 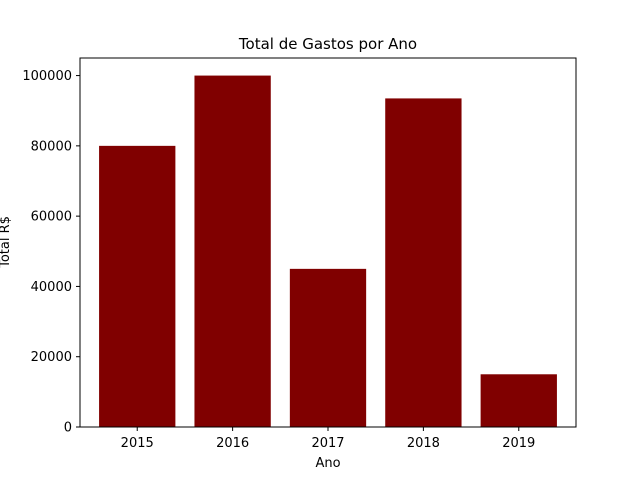 I want to click on x-tick-label: 2016, so click(x=232, y=443).